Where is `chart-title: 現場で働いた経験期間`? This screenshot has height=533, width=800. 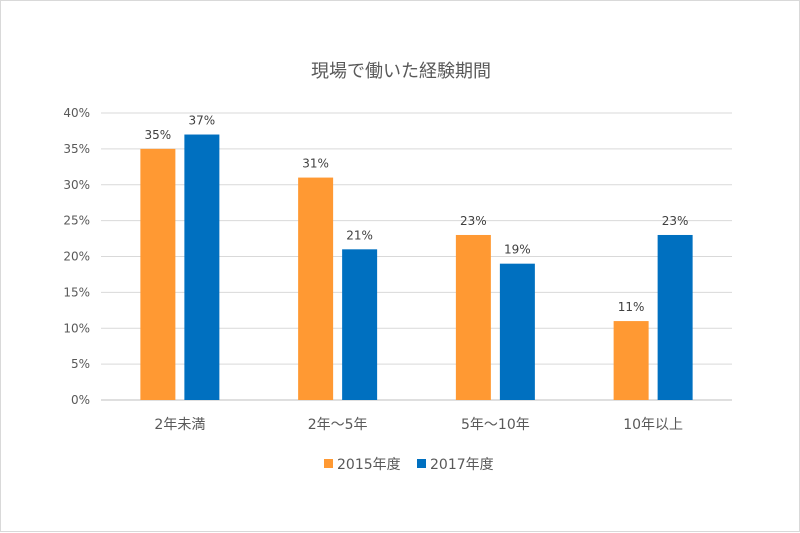
chart-title: 現場で働いた経験期間 is located at coordinates (401, 71).